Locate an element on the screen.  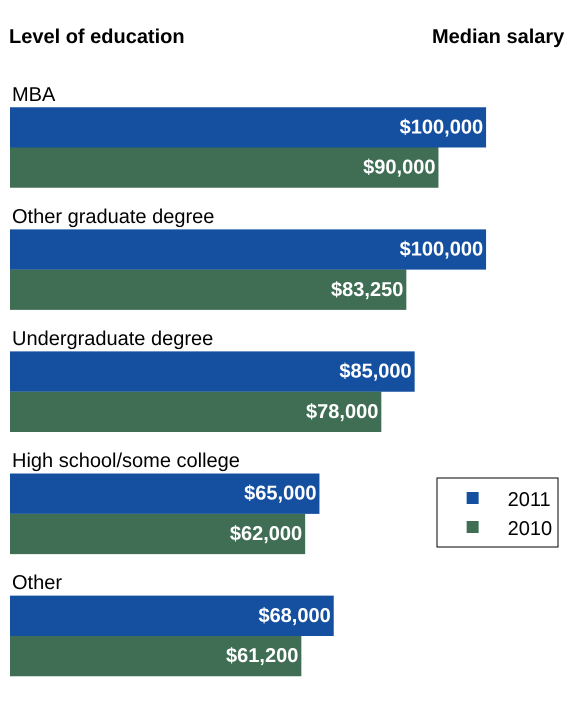
y-tick-label: Other graduate degree is located at coordinates (113, 217).